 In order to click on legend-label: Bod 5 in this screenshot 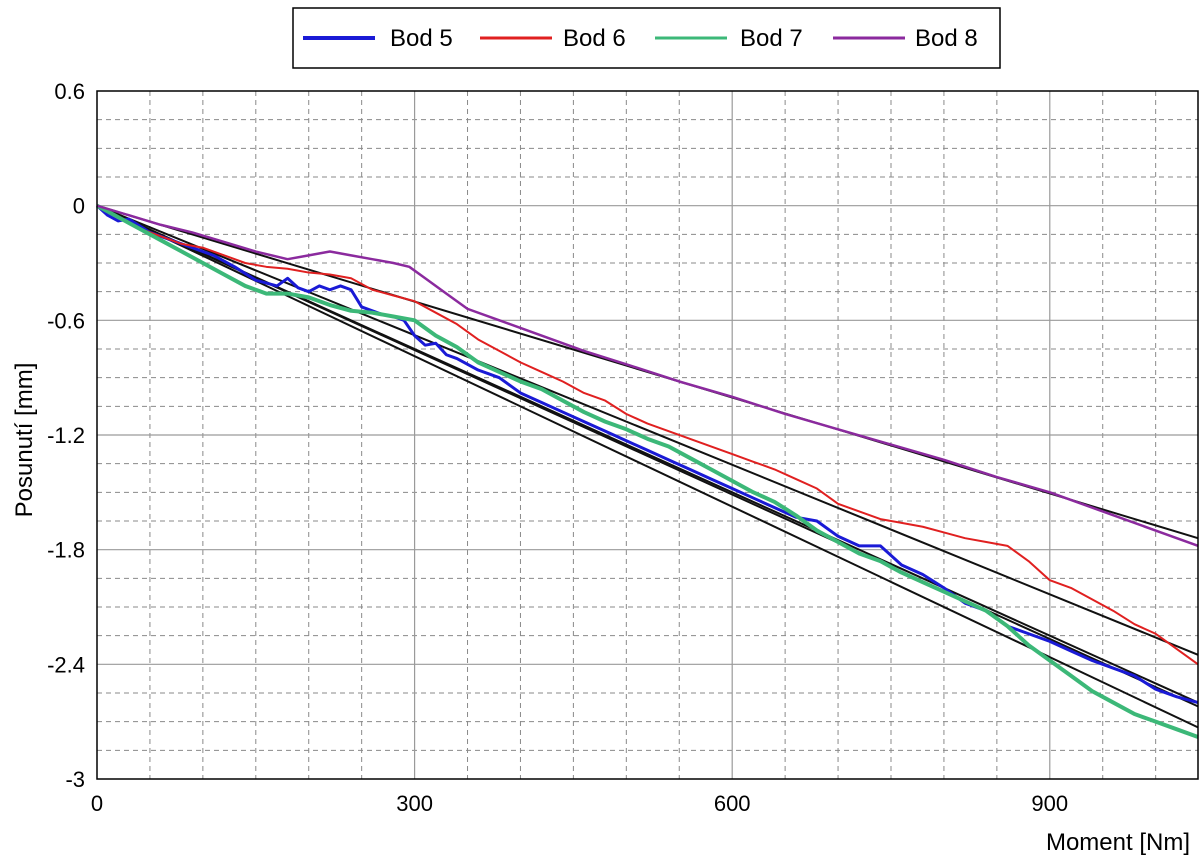, I will do `click(421, 38)`.